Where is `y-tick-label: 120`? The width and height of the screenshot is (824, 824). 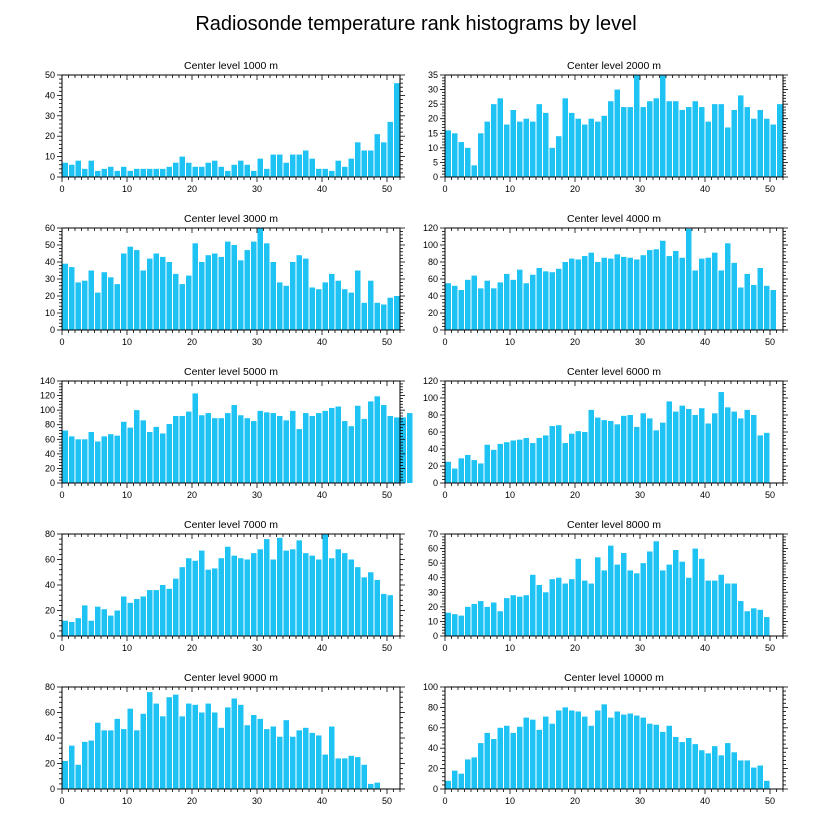 y-tick-label: 120 is located at coordinates (47, 396).